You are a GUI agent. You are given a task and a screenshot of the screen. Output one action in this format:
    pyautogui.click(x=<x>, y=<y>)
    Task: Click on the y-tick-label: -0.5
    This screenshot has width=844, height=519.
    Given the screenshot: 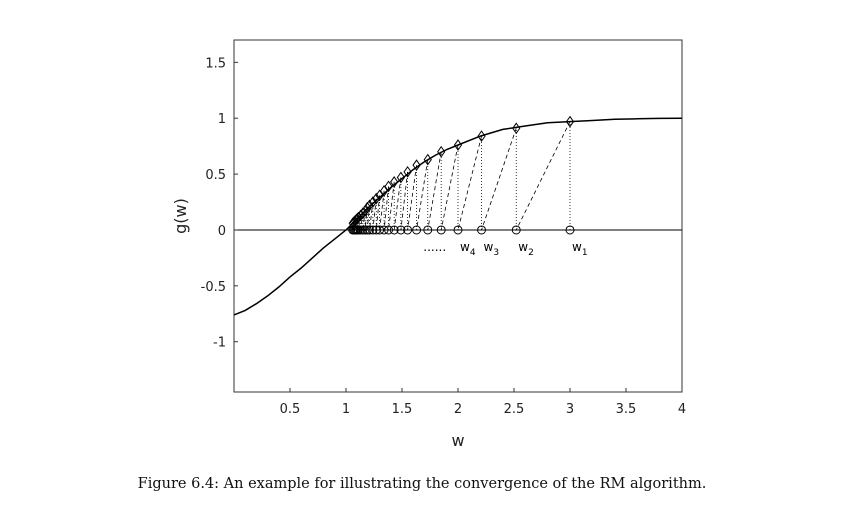 What is the action you would take?
    pyautogui.click(x=213, y=287)
    